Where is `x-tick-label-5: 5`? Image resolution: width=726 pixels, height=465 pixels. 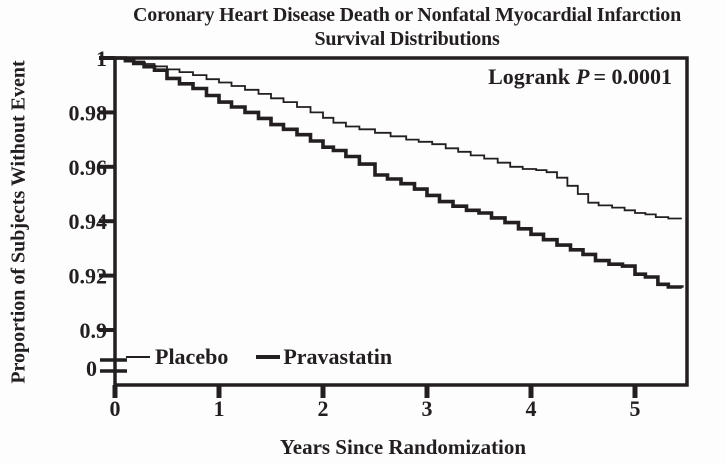 x-tick-label-5: 5 is located at coordinates (635, 408).